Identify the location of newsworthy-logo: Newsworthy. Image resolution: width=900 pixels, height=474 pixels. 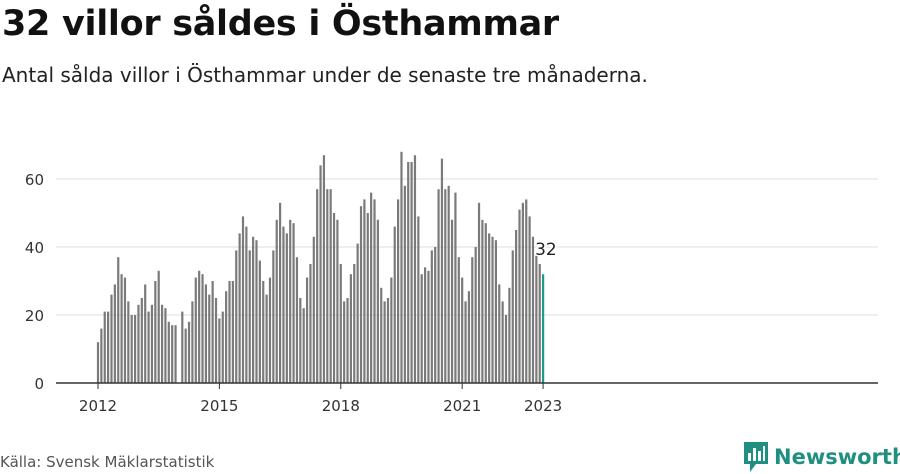
(822, 457).